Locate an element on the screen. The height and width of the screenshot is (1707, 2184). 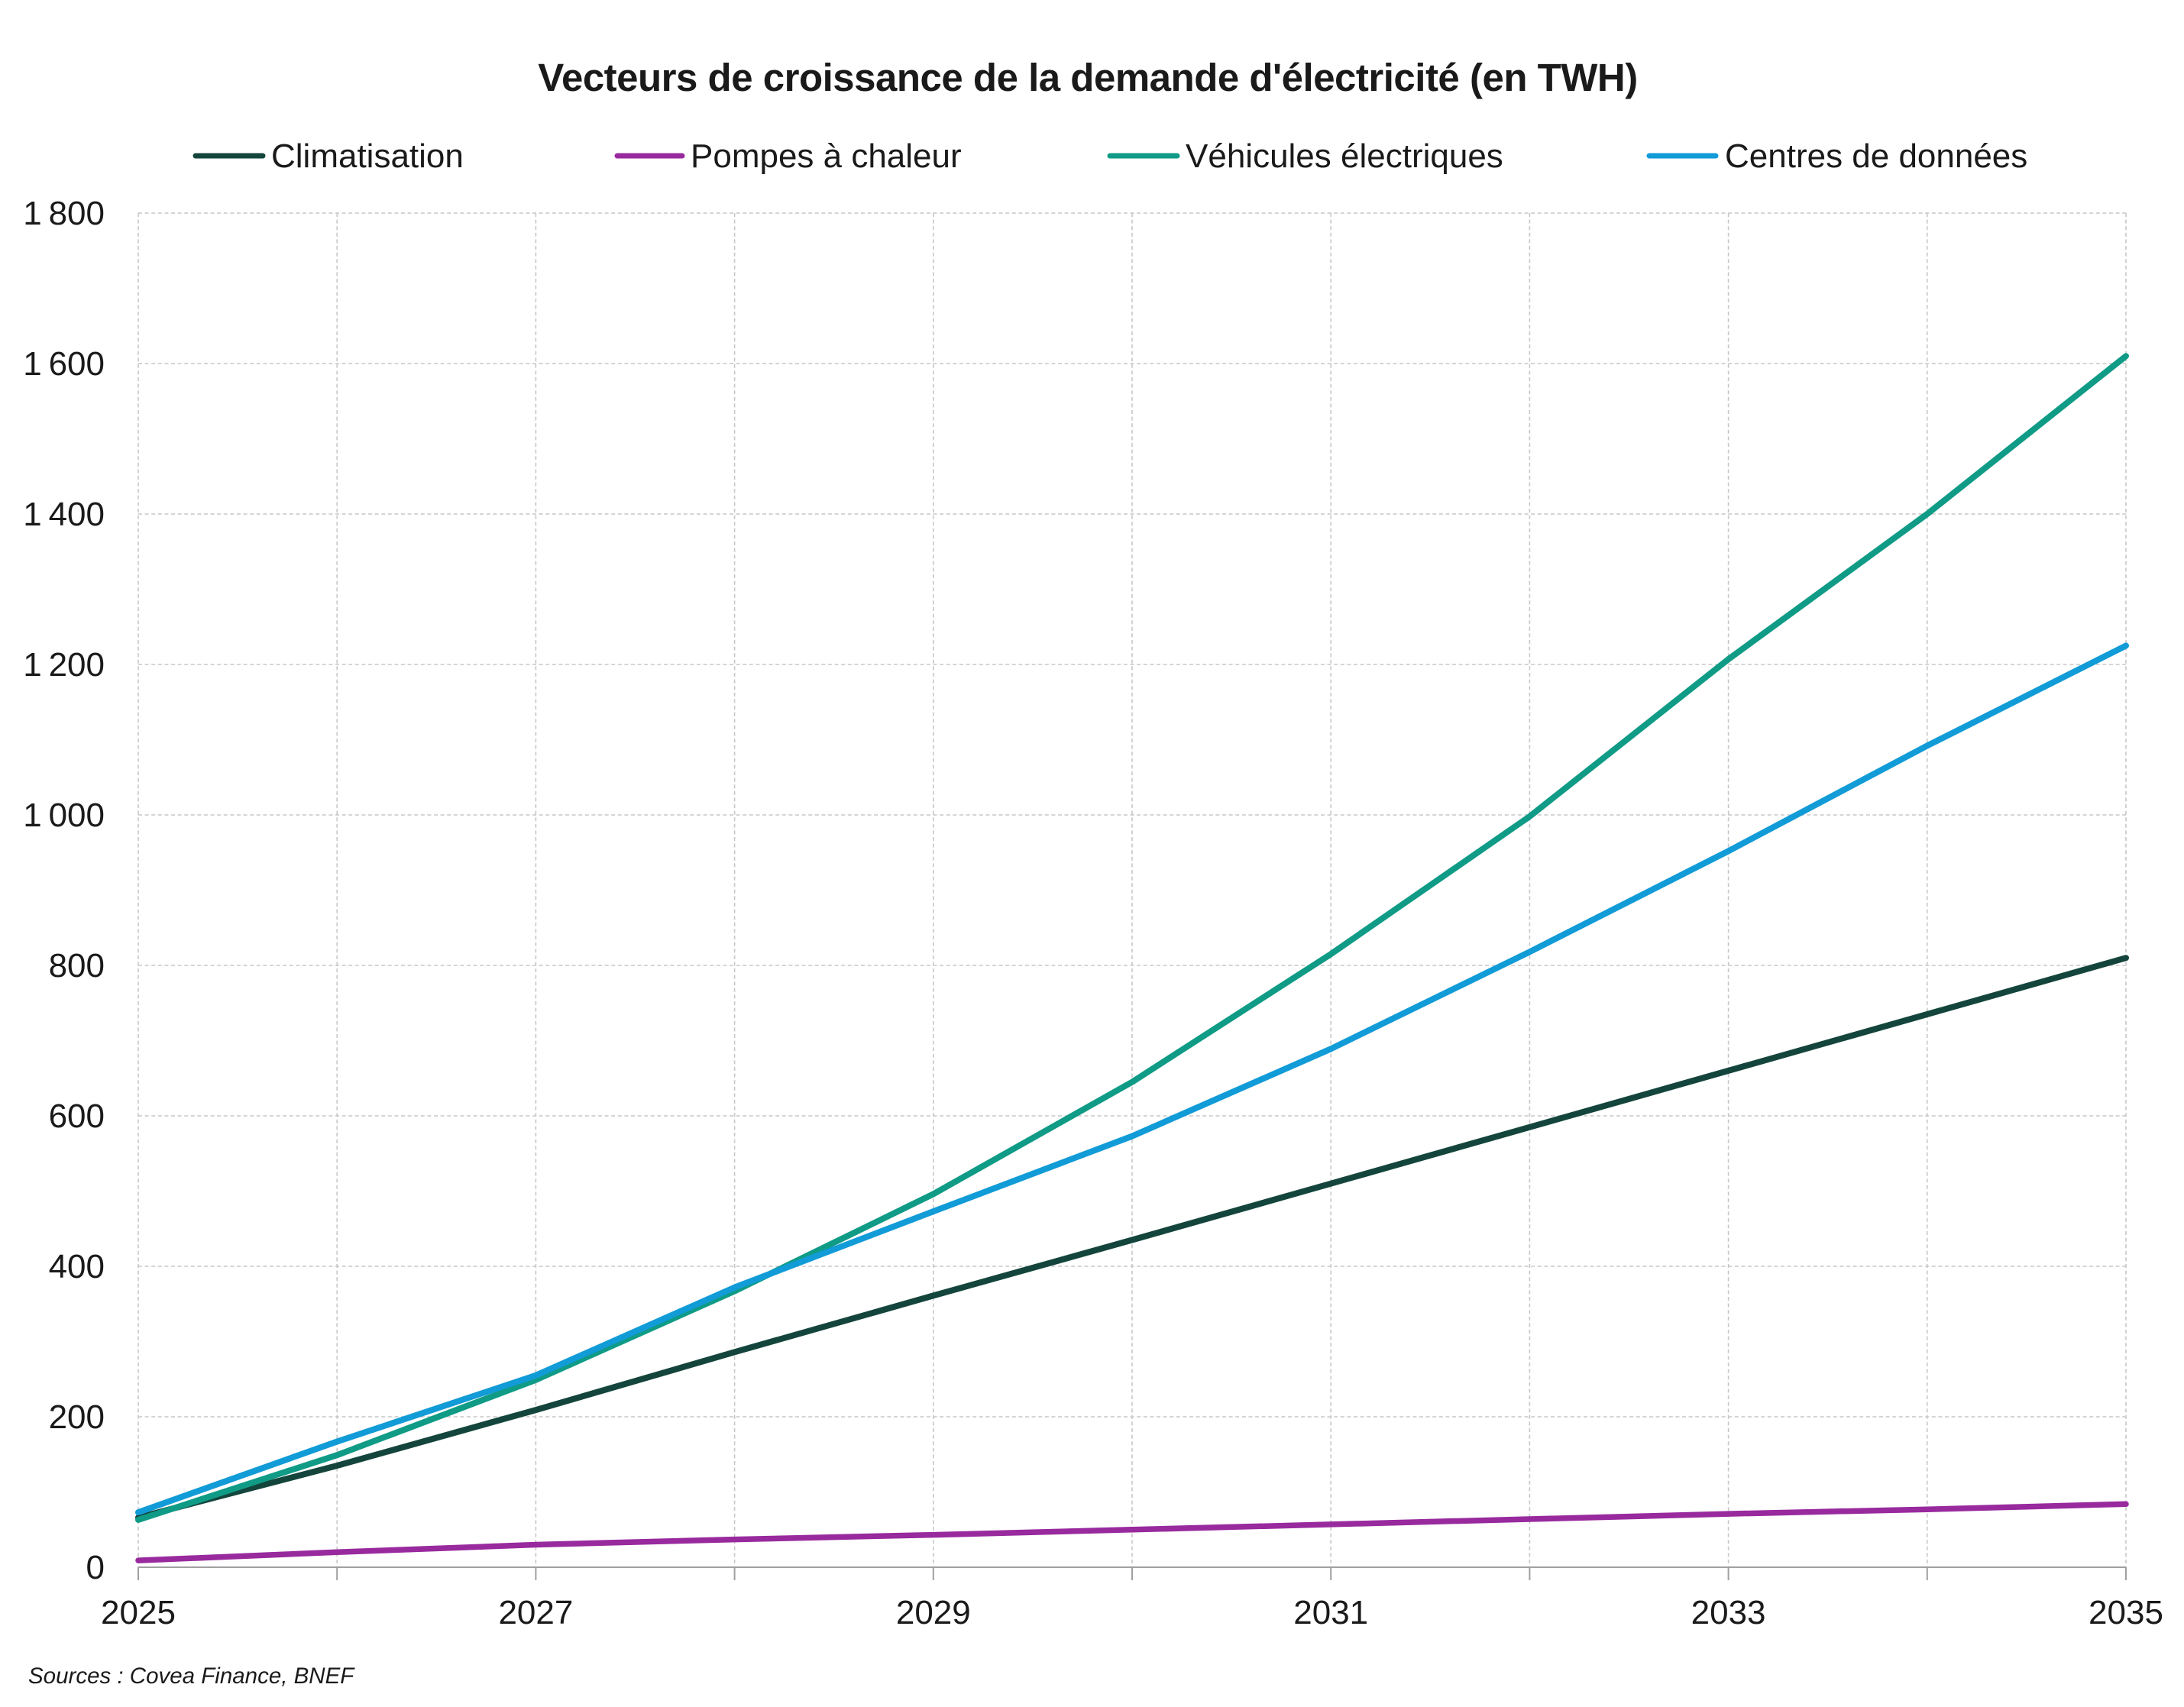
svg-text: 1 800 is located at coordinates (64, 213).